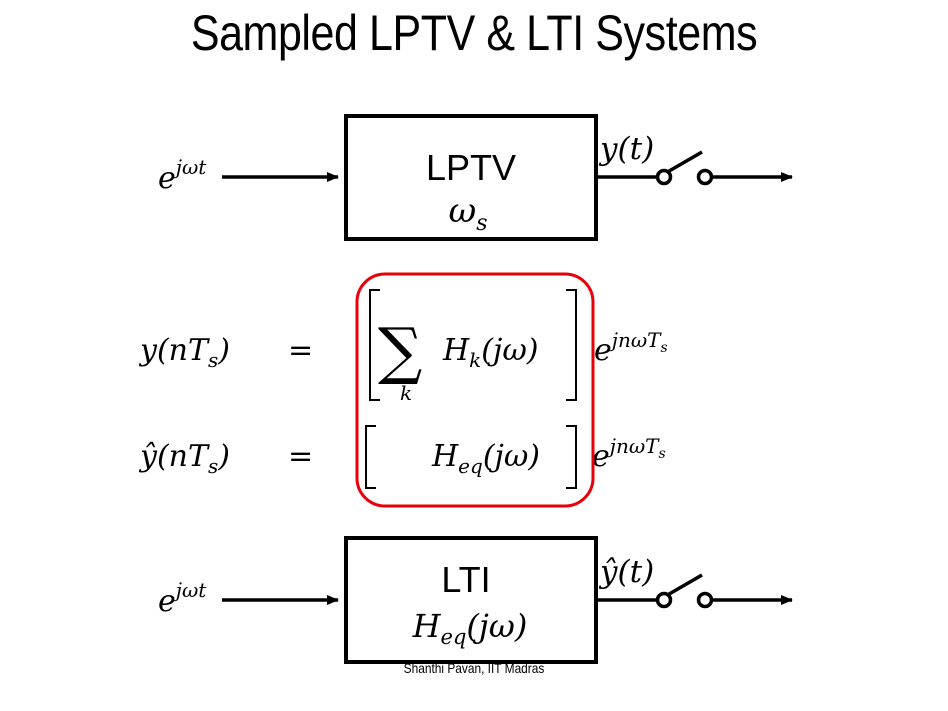  What do you see at coordinates (629, 454) in the screenshot?
I see `eq2-rhs-factor: ejnωTs` at bounding box center [629, 454].